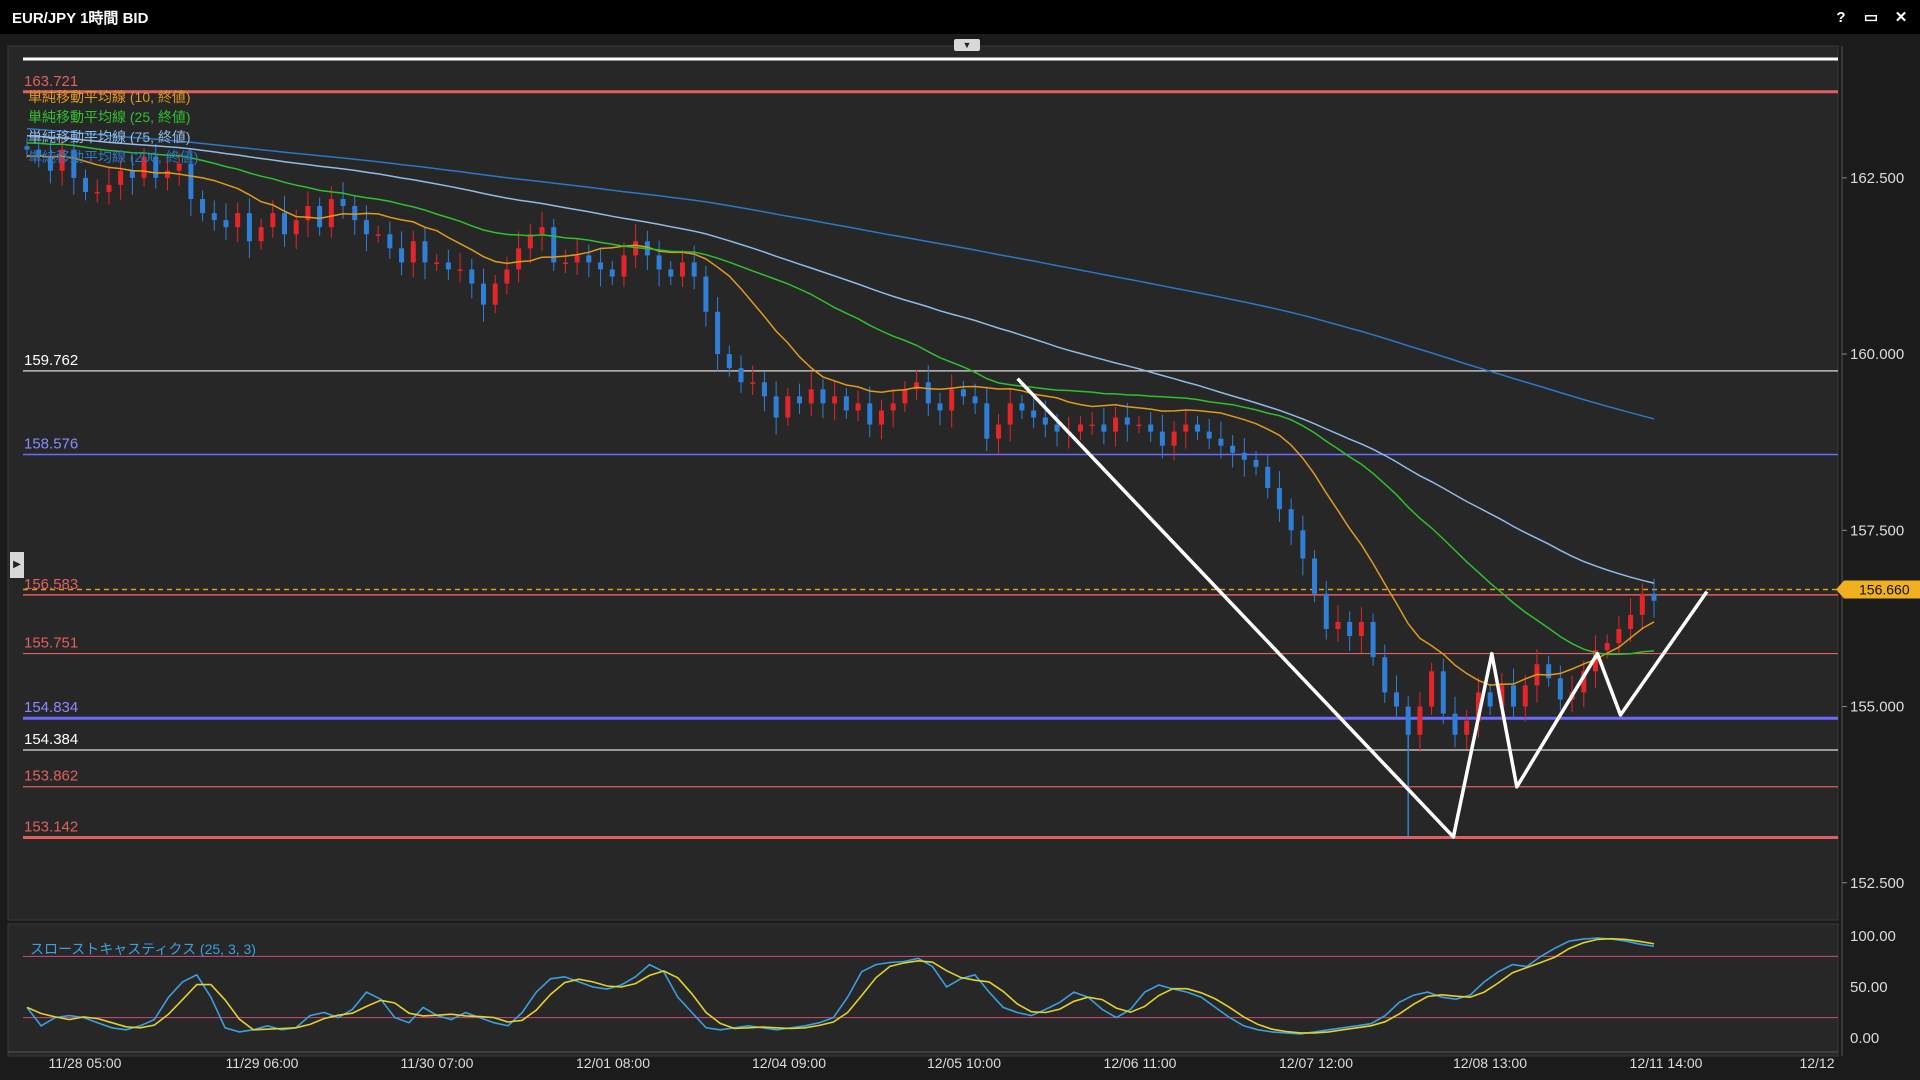 Image resolution: width=1920 pixels, height=1080 pixels. I want to click on time-tick-label: 11/29 06:00, so click(262, 1063).